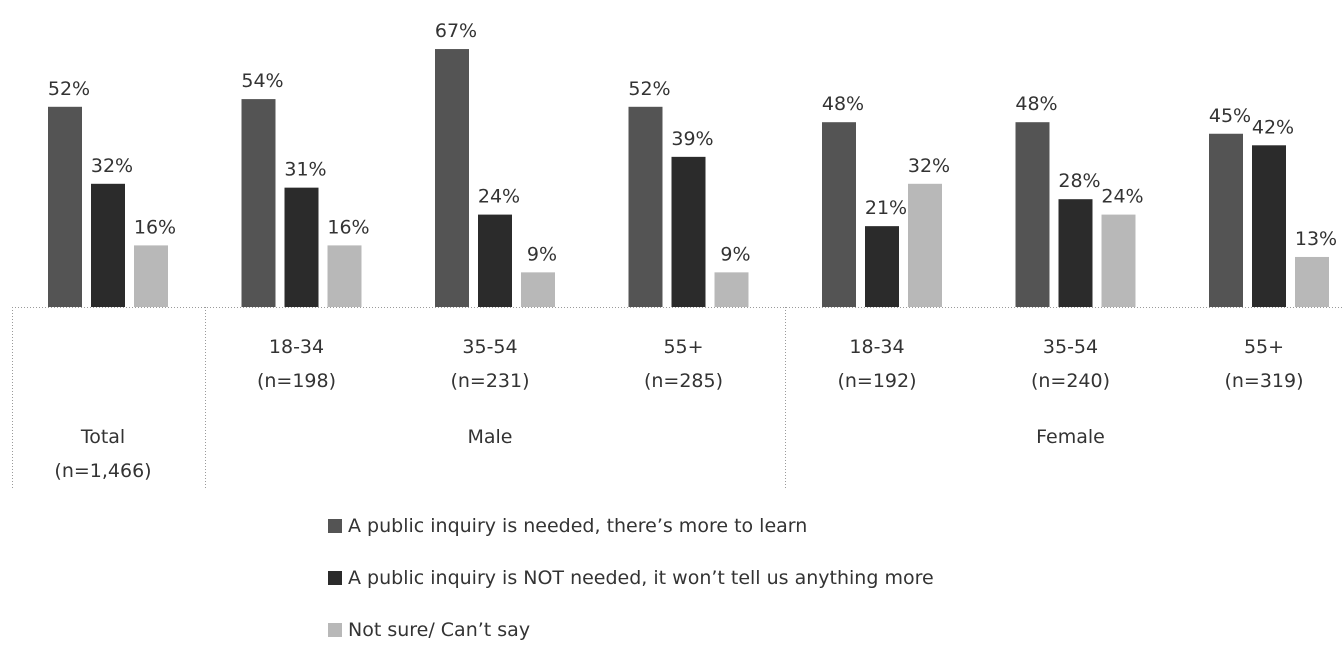 This screenshot has width=1343, height=672. What do you see at coordinates (489, 381) in the screenshot?
I see `category-n-label: (n=231)` at bounding box center [489, 381].